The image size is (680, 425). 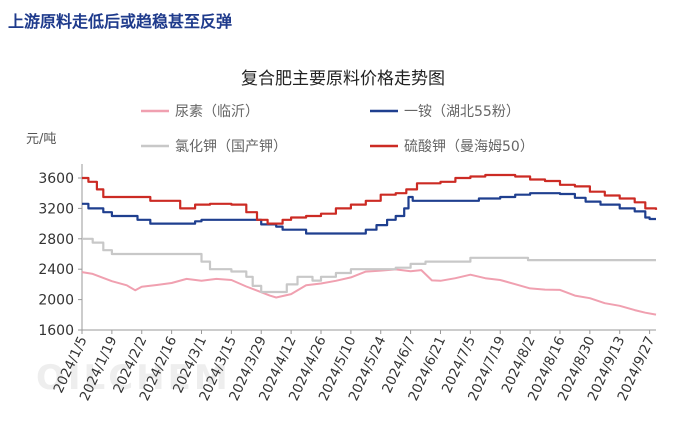 What do you see at coordinates (337, 129) in the screenshot?
I see `chart-legend: 尿素（临沂） 一铵（湖北55粉） 氯化钾（国产钾） 硫酸钾（曼海姆50）` at bounding box center [337, 129].